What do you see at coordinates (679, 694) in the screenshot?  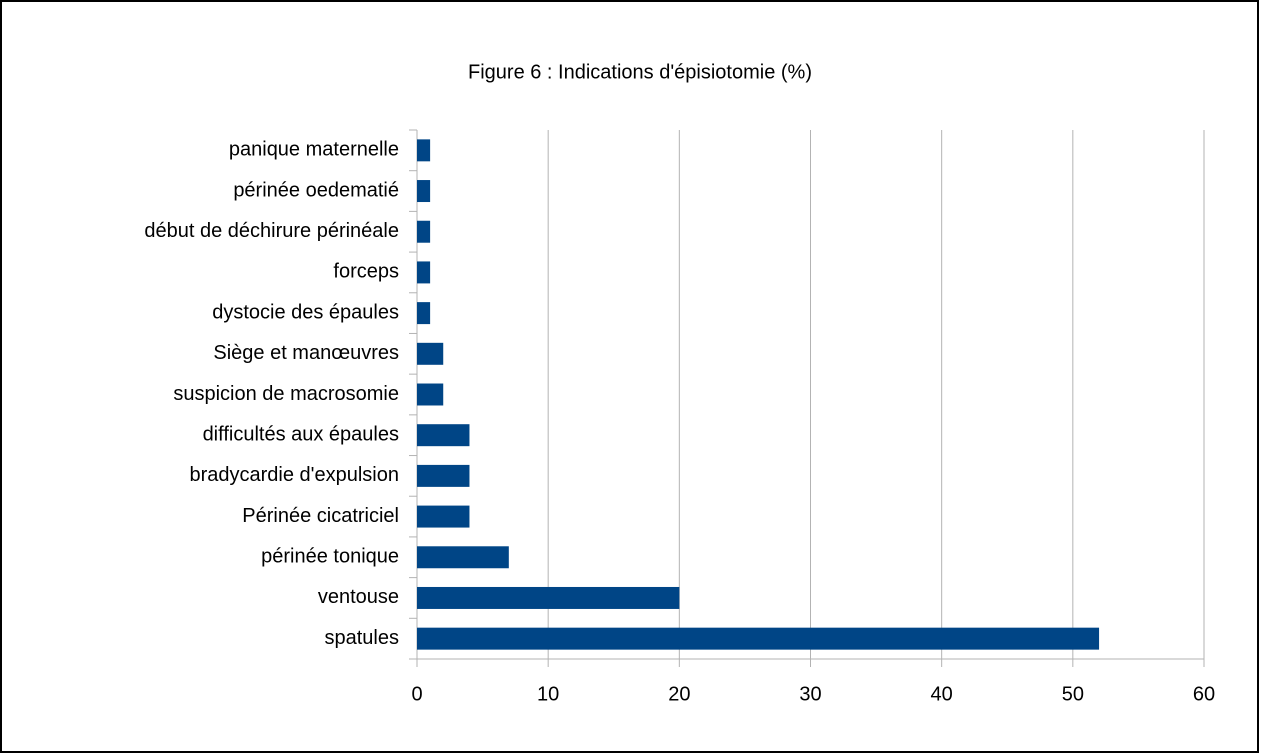 I see `x-tick-label: 20` at bounding box center [679, 694].